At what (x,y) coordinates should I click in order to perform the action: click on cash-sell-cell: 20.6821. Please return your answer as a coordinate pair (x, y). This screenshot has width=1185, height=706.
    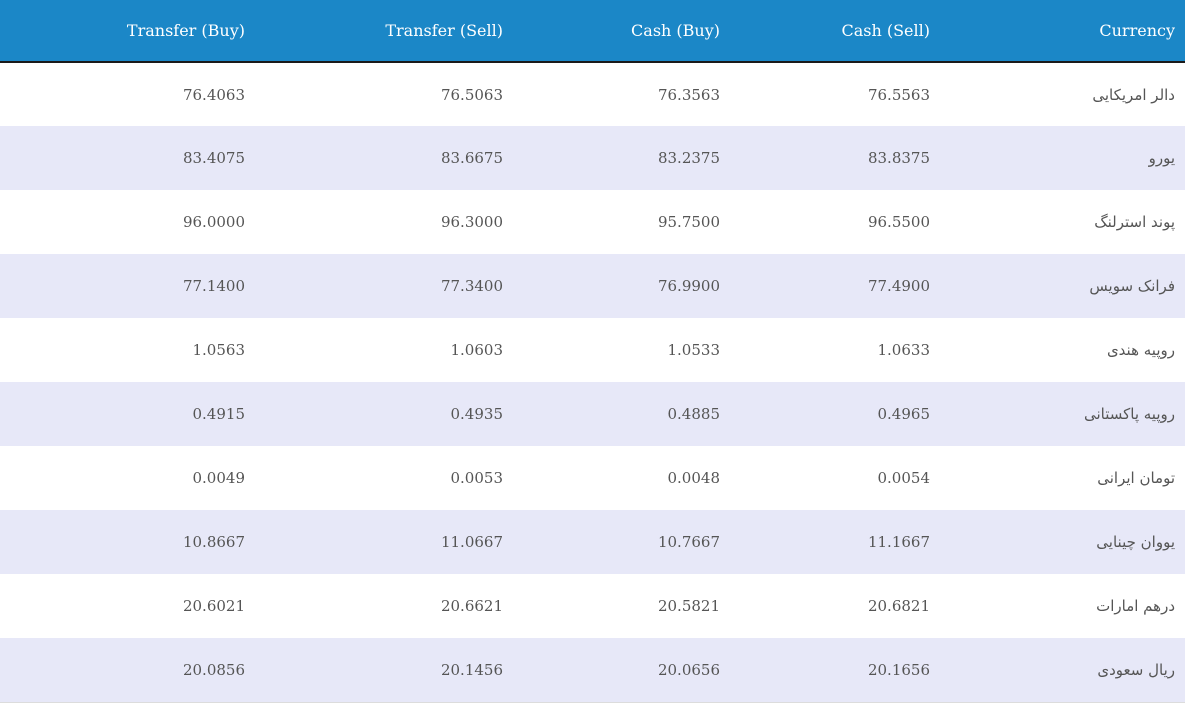
    Looking at the image, I should click on (898, 606).